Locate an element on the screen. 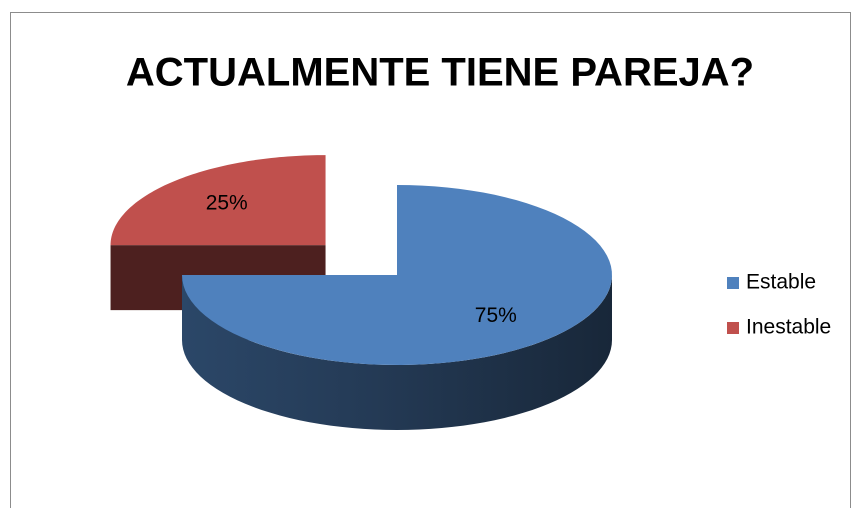 This screenshot has width=861, height=508. legend-label: Inestable is located at coordinates (788, 327).